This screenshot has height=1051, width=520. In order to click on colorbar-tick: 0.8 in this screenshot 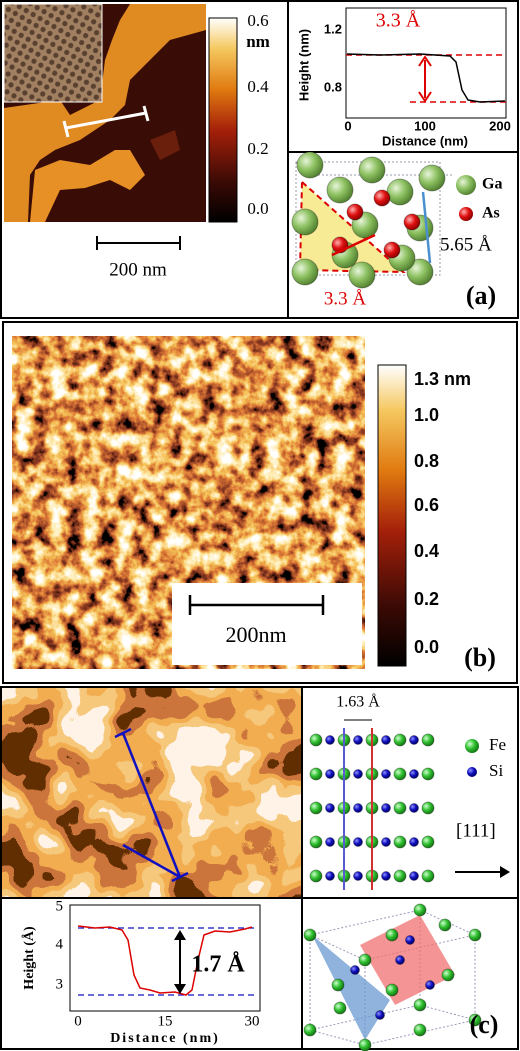, I will do `click(426, 461)`.